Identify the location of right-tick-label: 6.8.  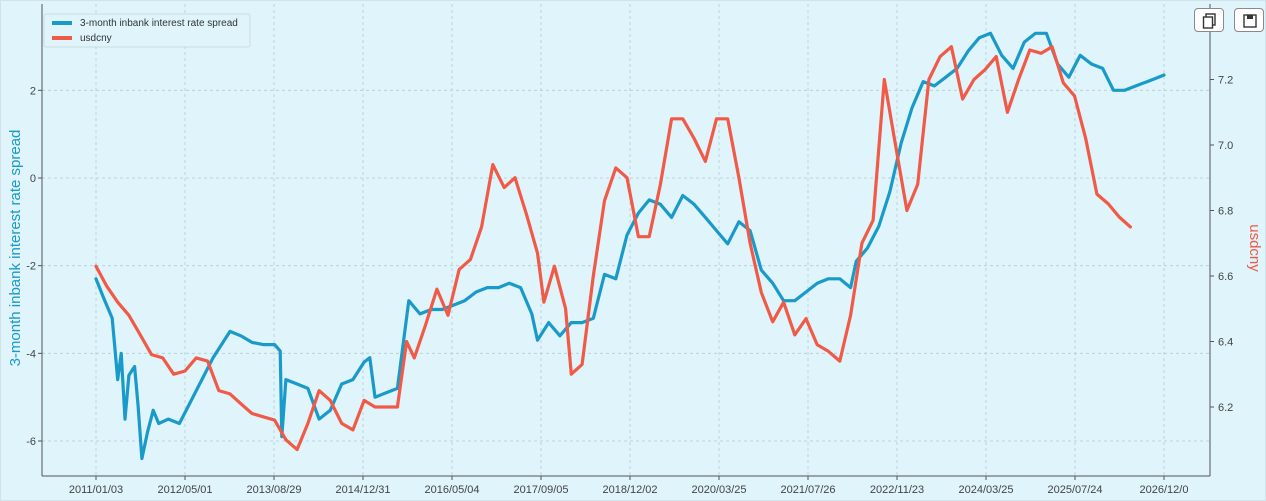
(1225, 212).